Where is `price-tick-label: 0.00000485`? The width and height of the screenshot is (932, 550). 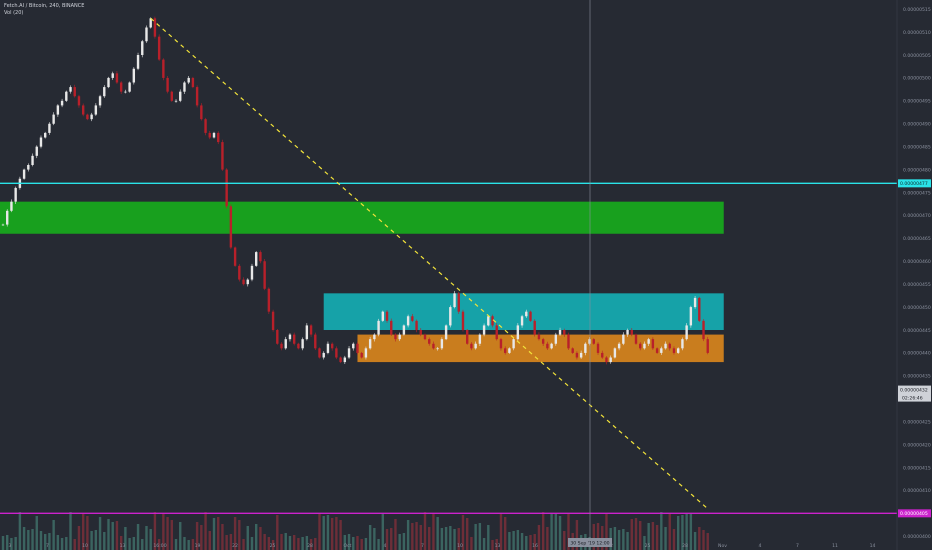
price-tick-label: 0.00000485 is located at coordinates (917, 147).